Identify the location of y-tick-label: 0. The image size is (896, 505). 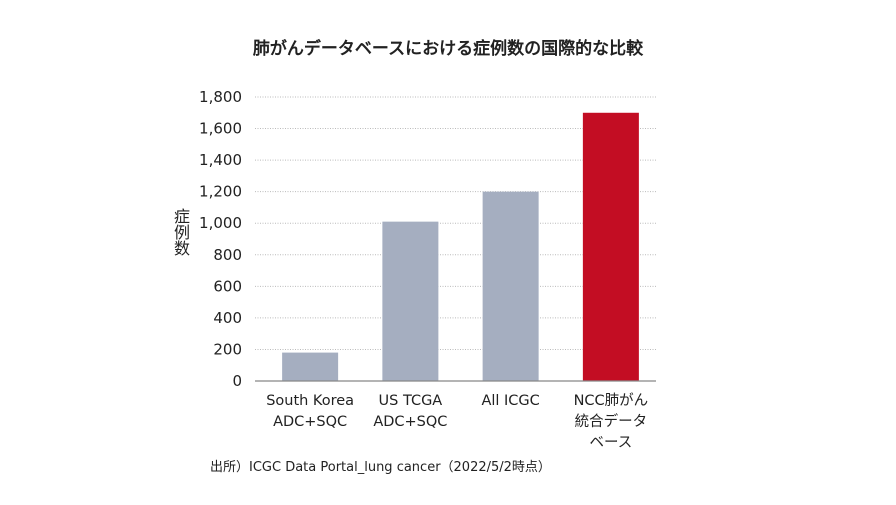
(237, 381).